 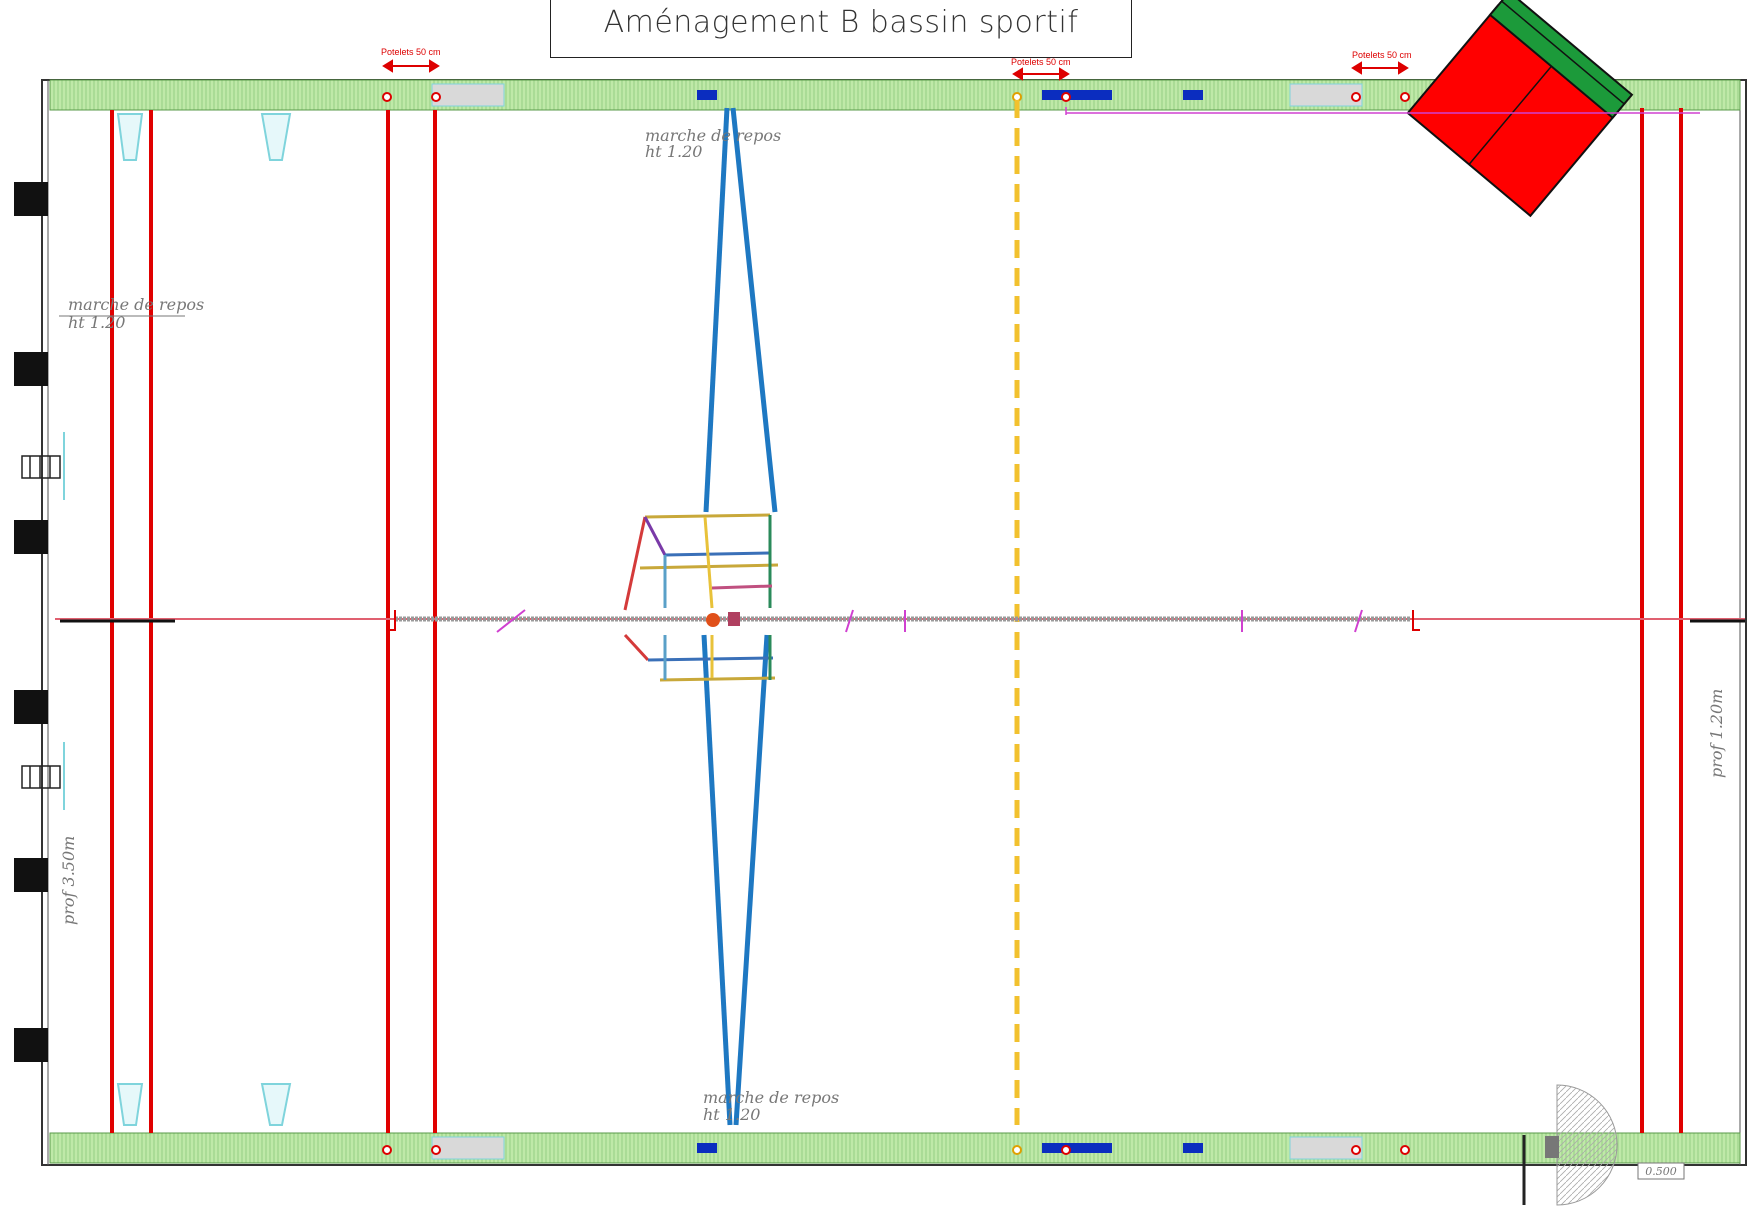 I want to click on starting-blocks, so click(x=31, y=622).